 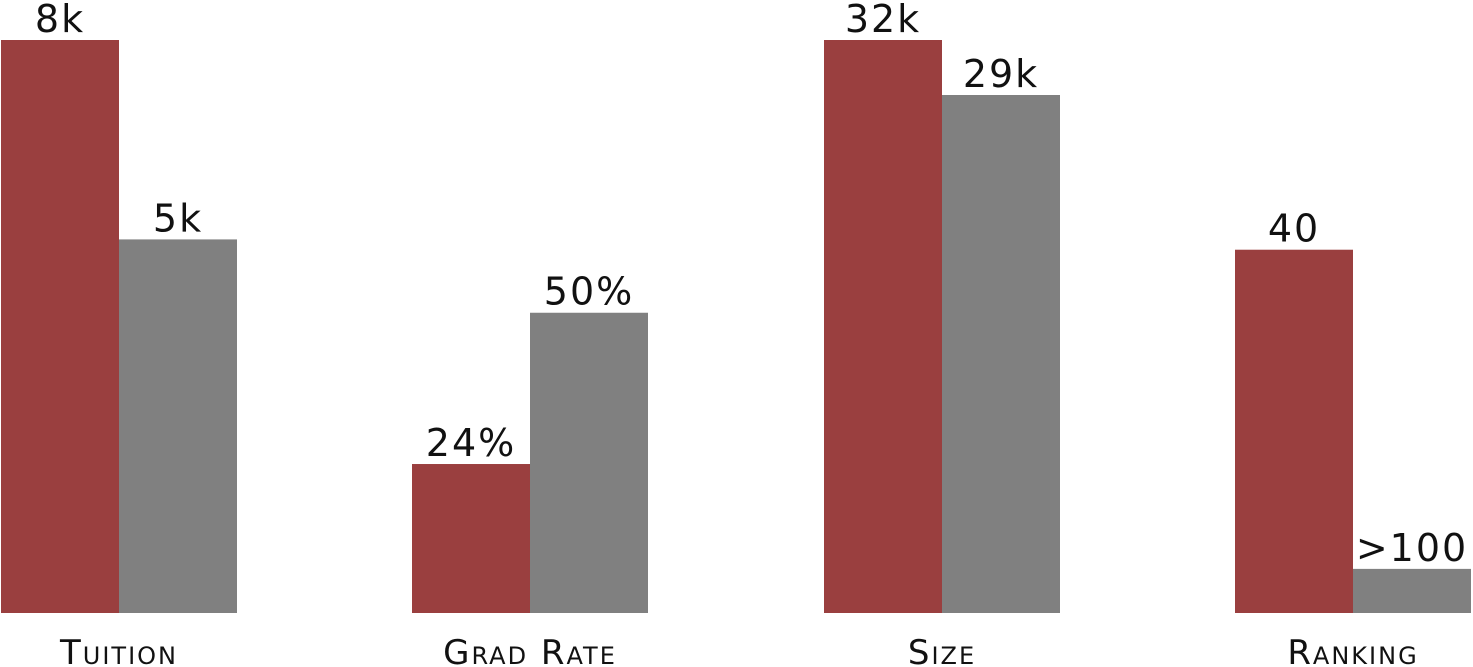 What do you see at coordinates (60, 20) in the screenshot?
I see `value-label-tuition-s1: 8k` at bounding box center [60, 20].